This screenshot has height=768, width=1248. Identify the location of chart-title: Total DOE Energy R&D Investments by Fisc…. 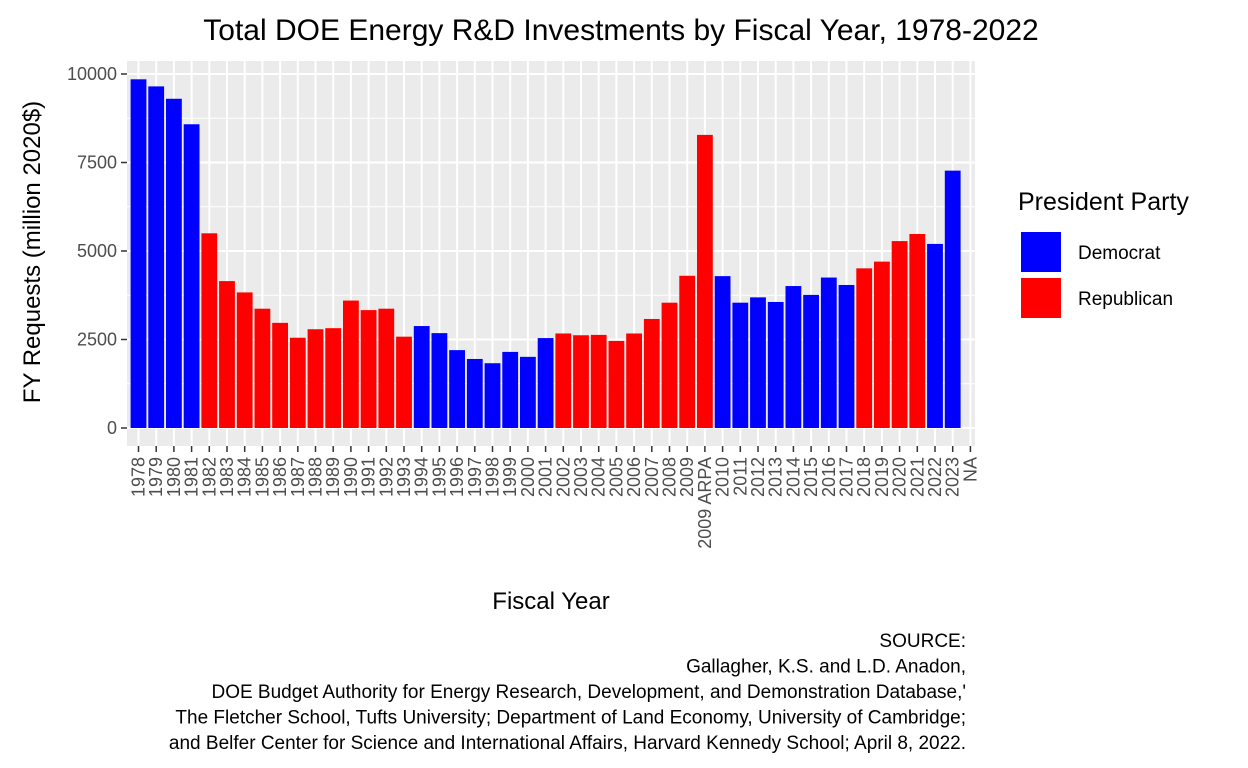
(620, 30).